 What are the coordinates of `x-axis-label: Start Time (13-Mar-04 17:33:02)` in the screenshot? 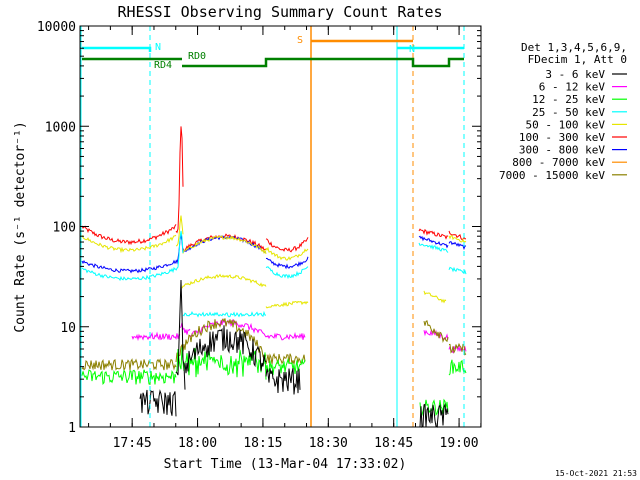 It's located at (285, 464).